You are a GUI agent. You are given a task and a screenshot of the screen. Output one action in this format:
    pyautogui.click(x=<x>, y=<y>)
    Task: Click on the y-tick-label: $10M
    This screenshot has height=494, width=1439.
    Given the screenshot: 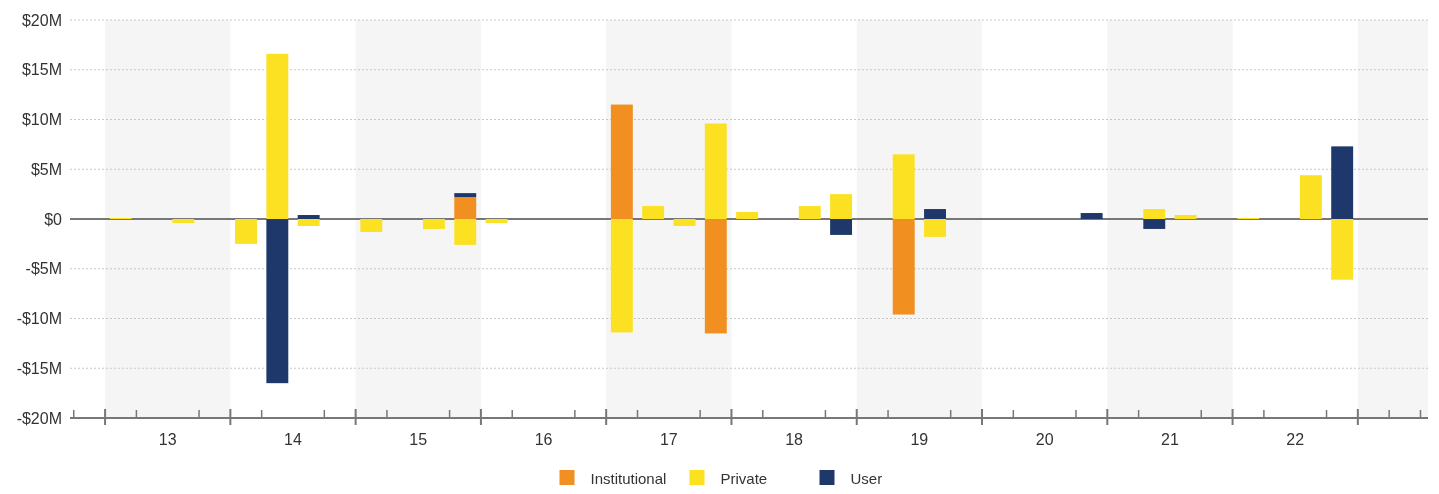 What is the action you would take?
    pyautogui.click(x=41, y=120)
    